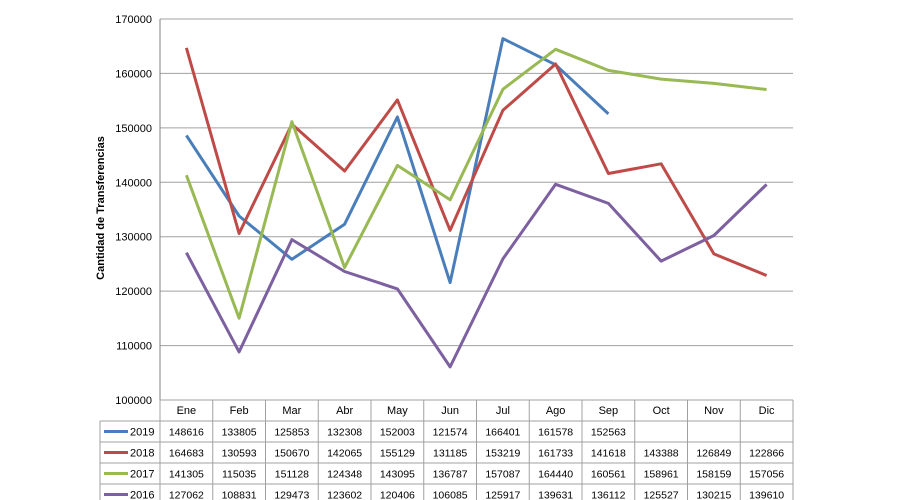 The height and width of the screenshot is (500, 900). What do you see at coordinates (344, 495) in the screenshot?
I see `table-cell: 123602` at bounding box center [344, 495].